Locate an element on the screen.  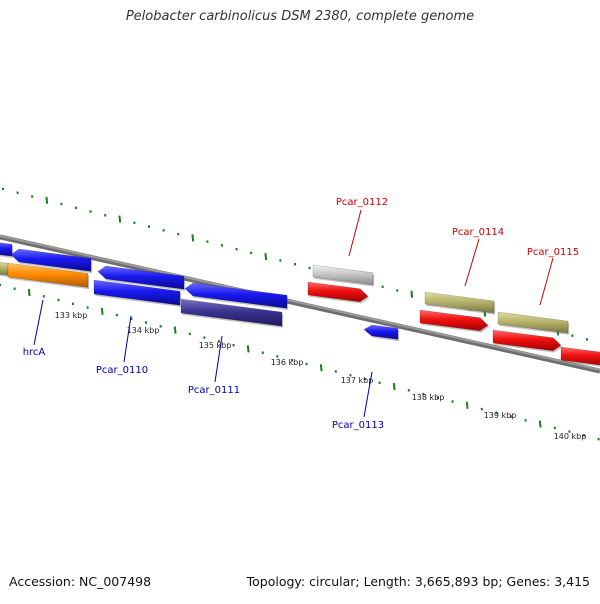
kbp-tick-label: 140 kbp is located at coordinates (570, 436).